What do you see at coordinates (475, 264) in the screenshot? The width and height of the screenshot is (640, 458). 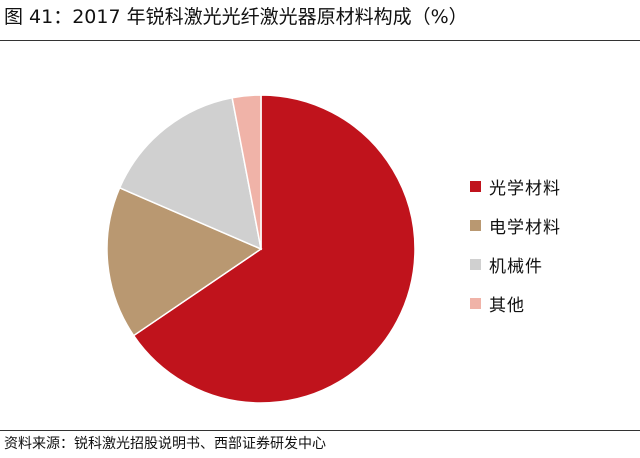 I see `legend-swatch-mechanical` at bounding box center [475, 264].